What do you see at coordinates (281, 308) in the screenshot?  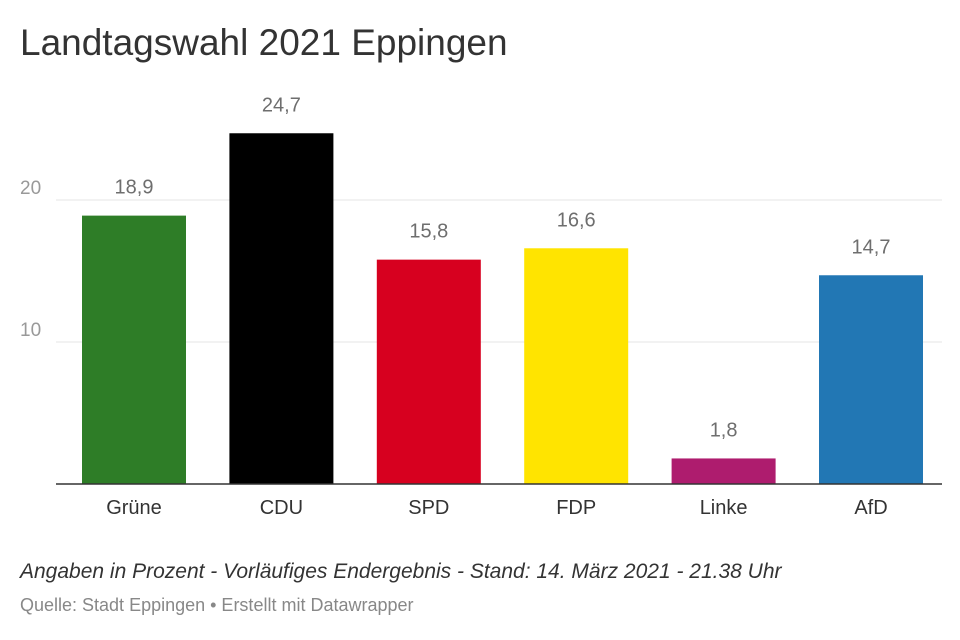 I see `bar-cdu` at bounding box center [281, 308].